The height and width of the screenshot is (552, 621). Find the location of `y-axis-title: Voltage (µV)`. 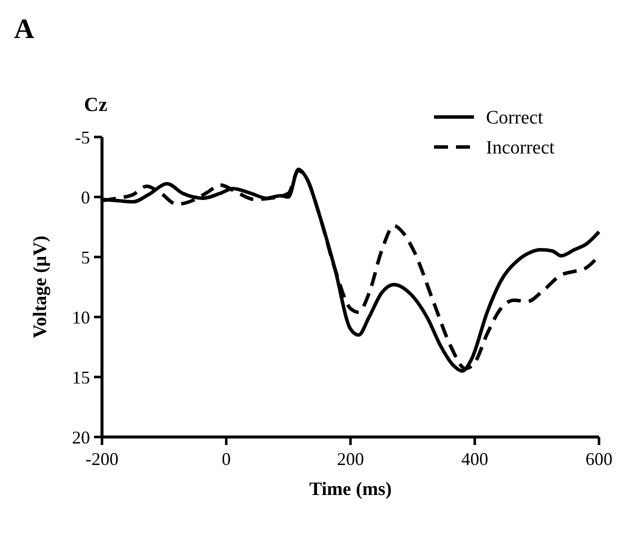

y-axis-title: Voltage (µV) is located at coordinates (40, 287).